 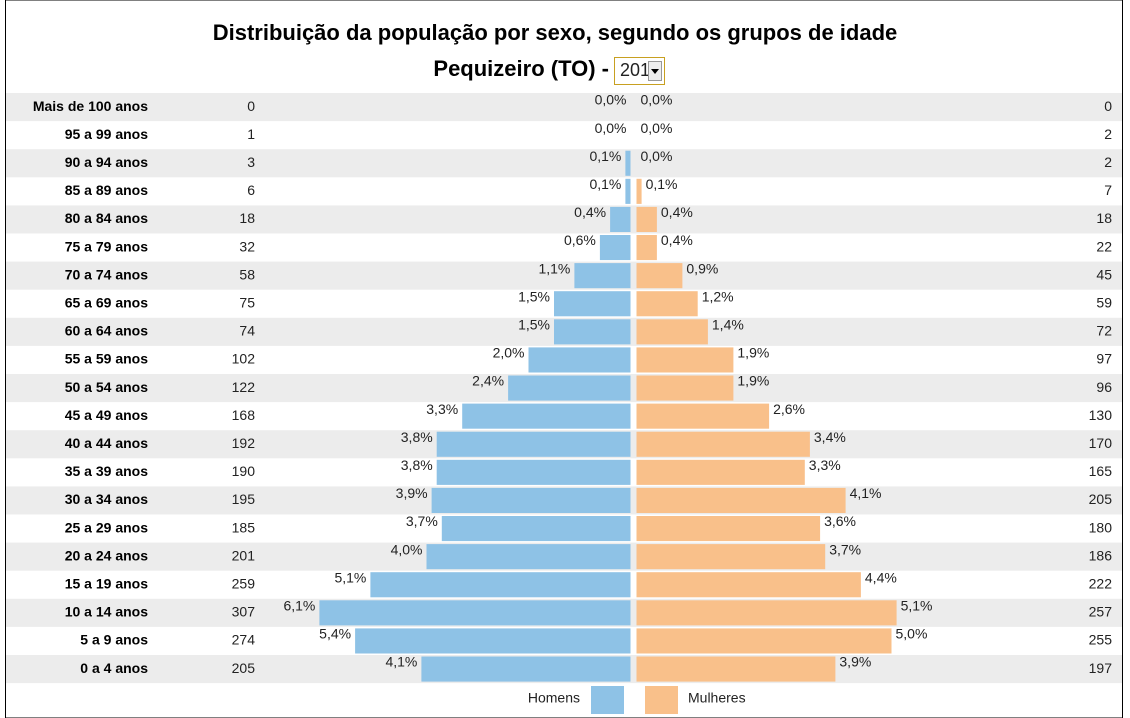 I want to click on count-label: 3, so click(x=251, y=162).